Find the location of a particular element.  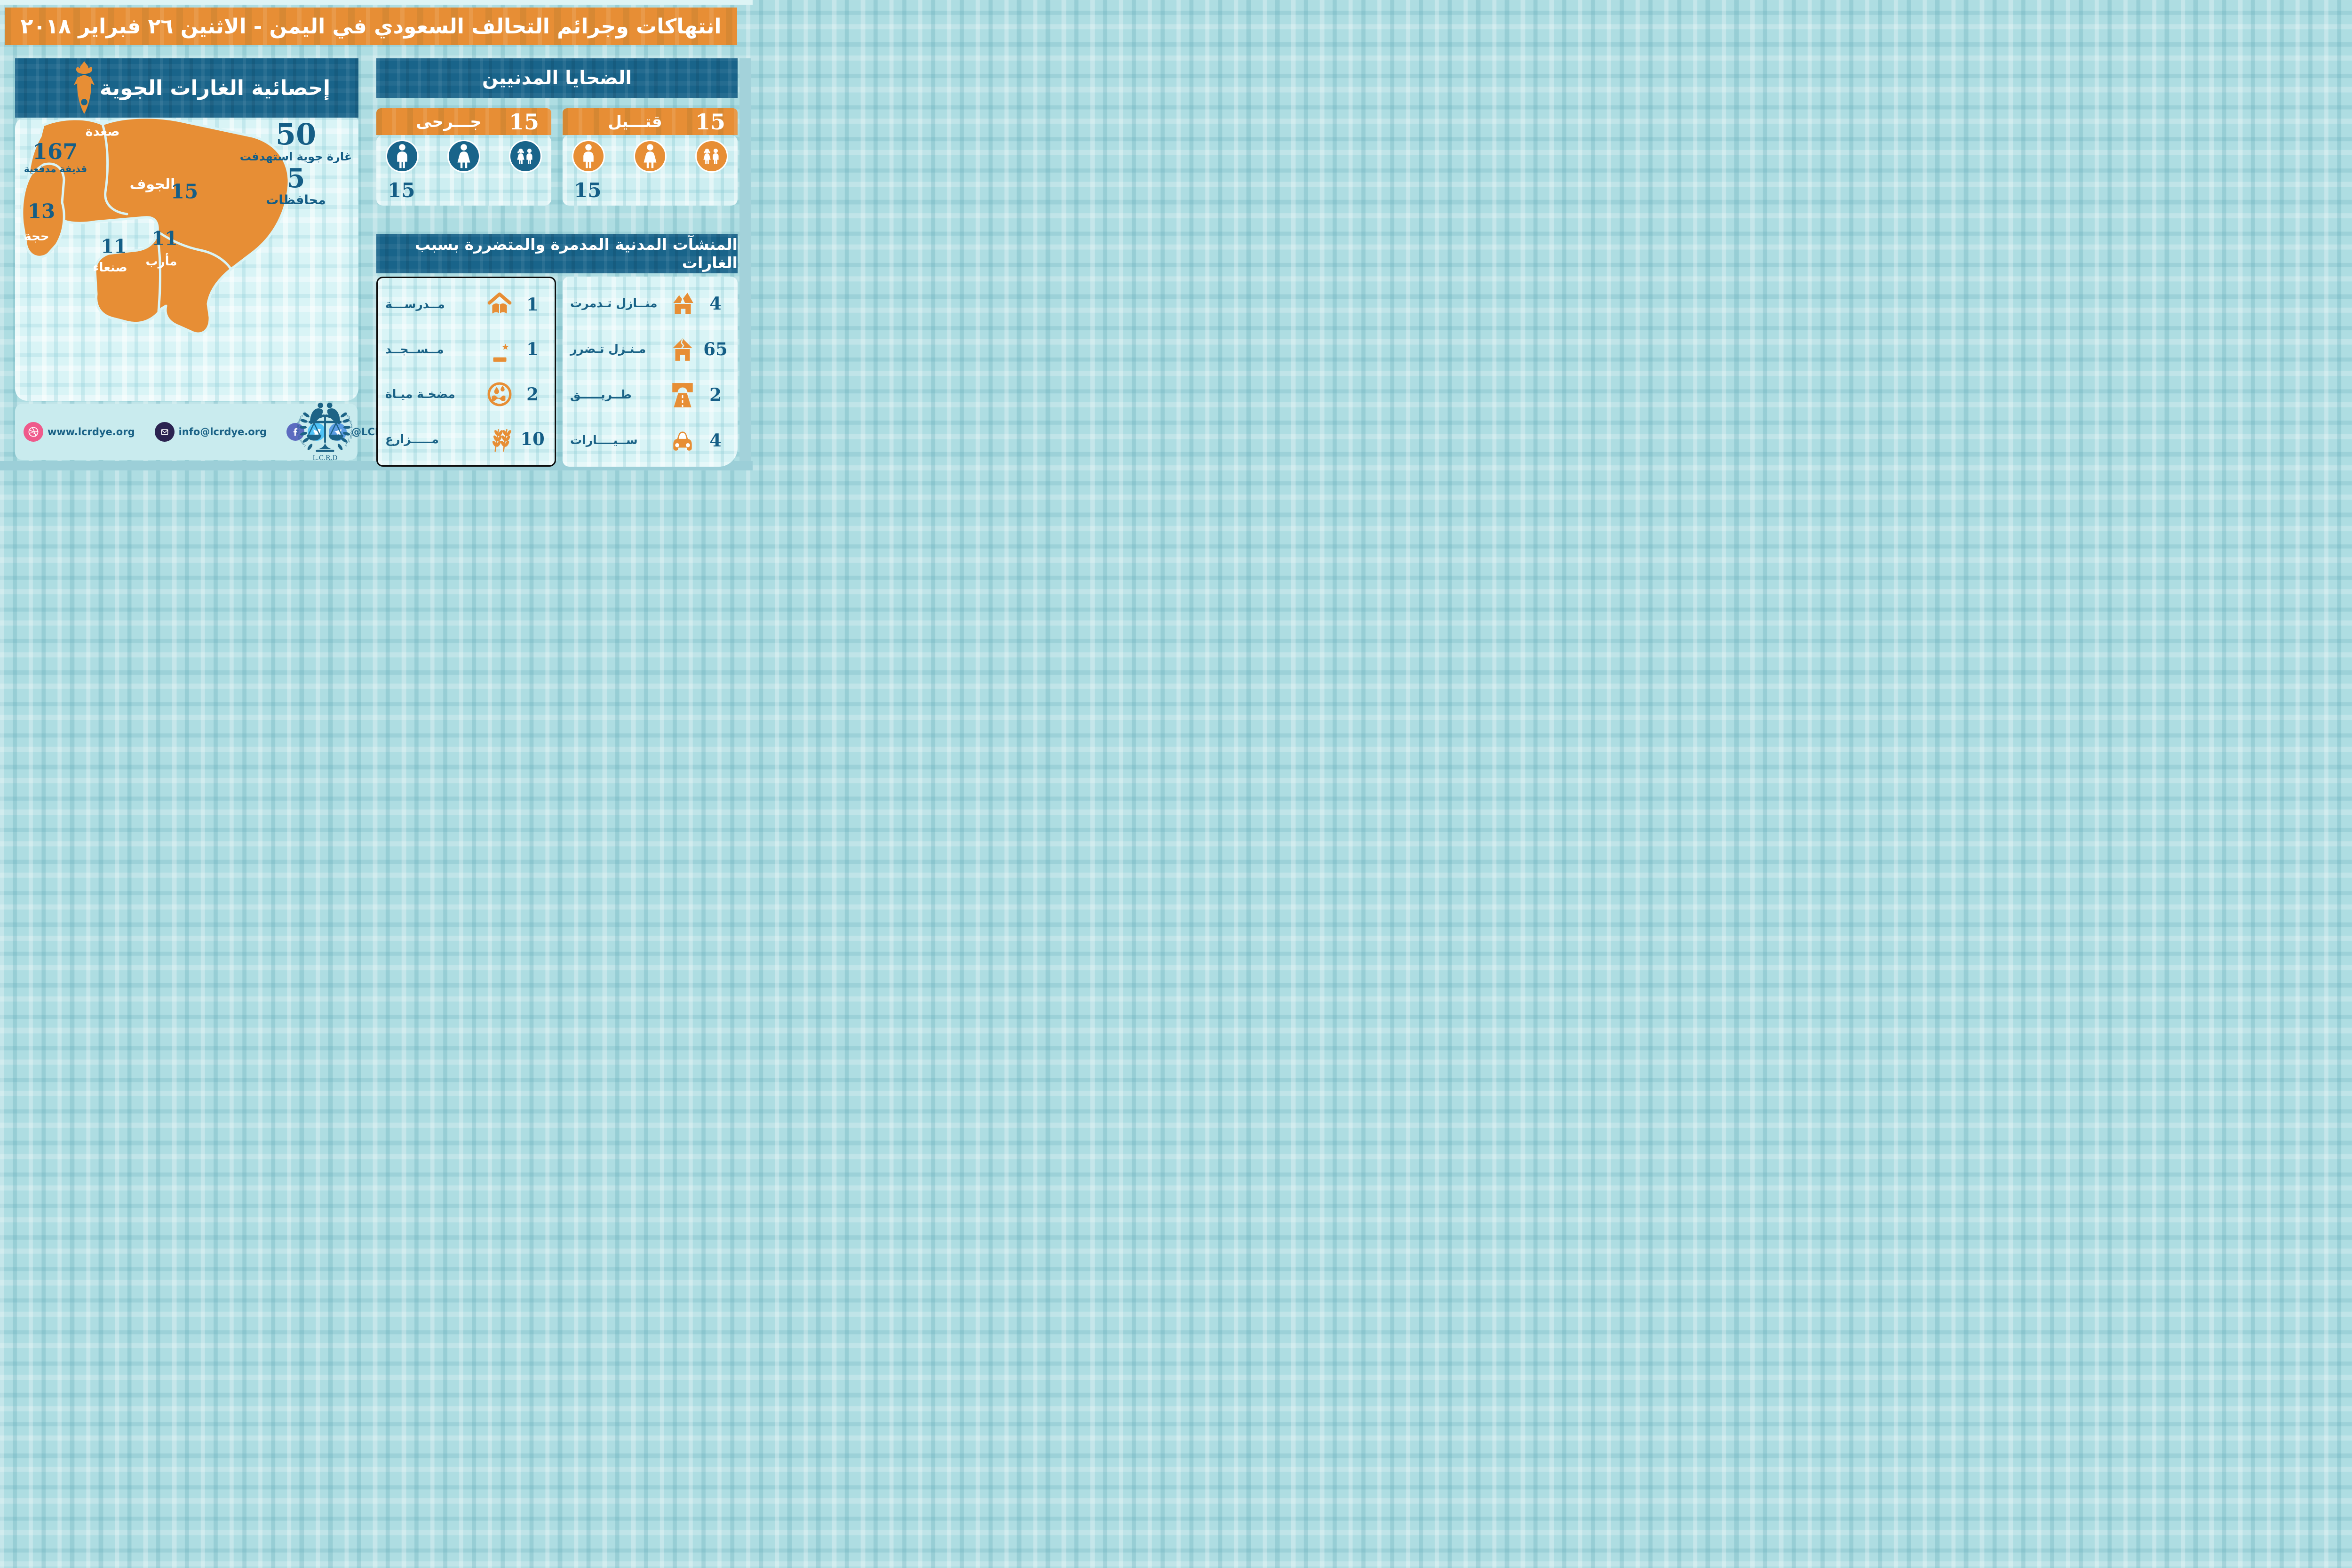

footer: www.lcrdye.org info@lcrdye.org @LCRDye is located at coordinates (209, 430).